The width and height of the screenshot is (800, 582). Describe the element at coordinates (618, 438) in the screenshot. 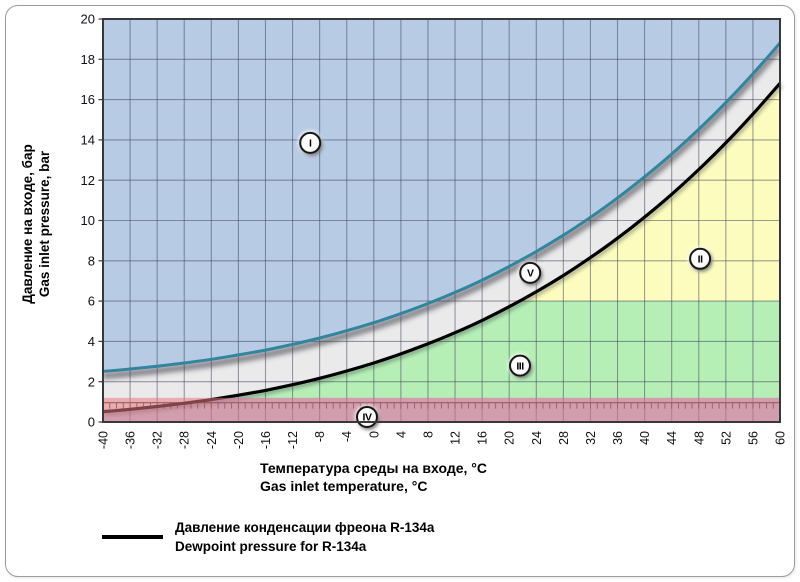

I see `x-tick-label: 36` at that location.